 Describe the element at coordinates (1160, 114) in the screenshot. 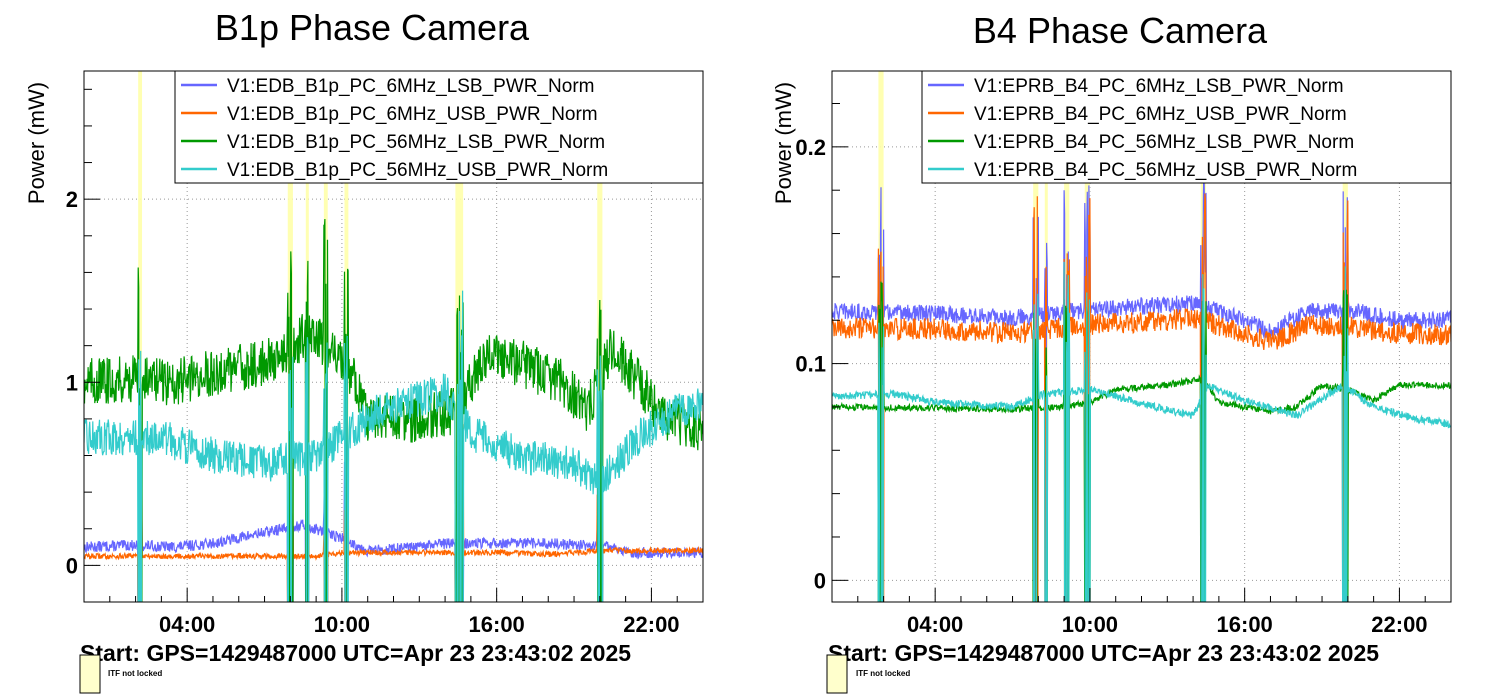

I see `legend-label: V1:EPRB_B4_PC_6MHz_USB_PWR_Norm` at that location.